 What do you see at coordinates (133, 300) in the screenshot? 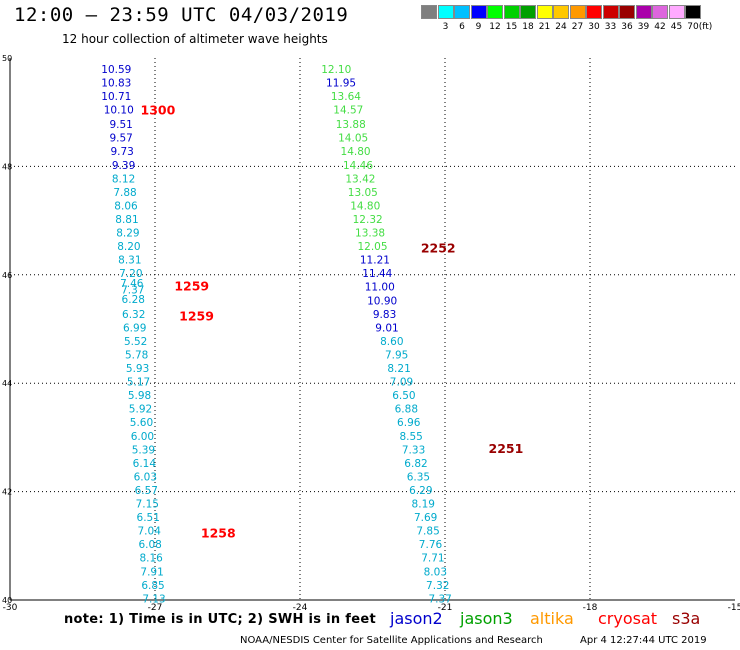
I see `data-point-label: 6.28` at bounding box center [133, 300].